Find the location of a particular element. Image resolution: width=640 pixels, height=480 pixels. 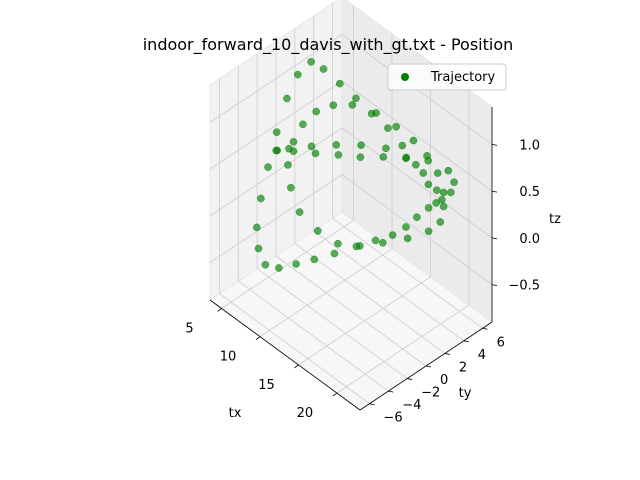

legend-box is located at coordinates (447, 77).